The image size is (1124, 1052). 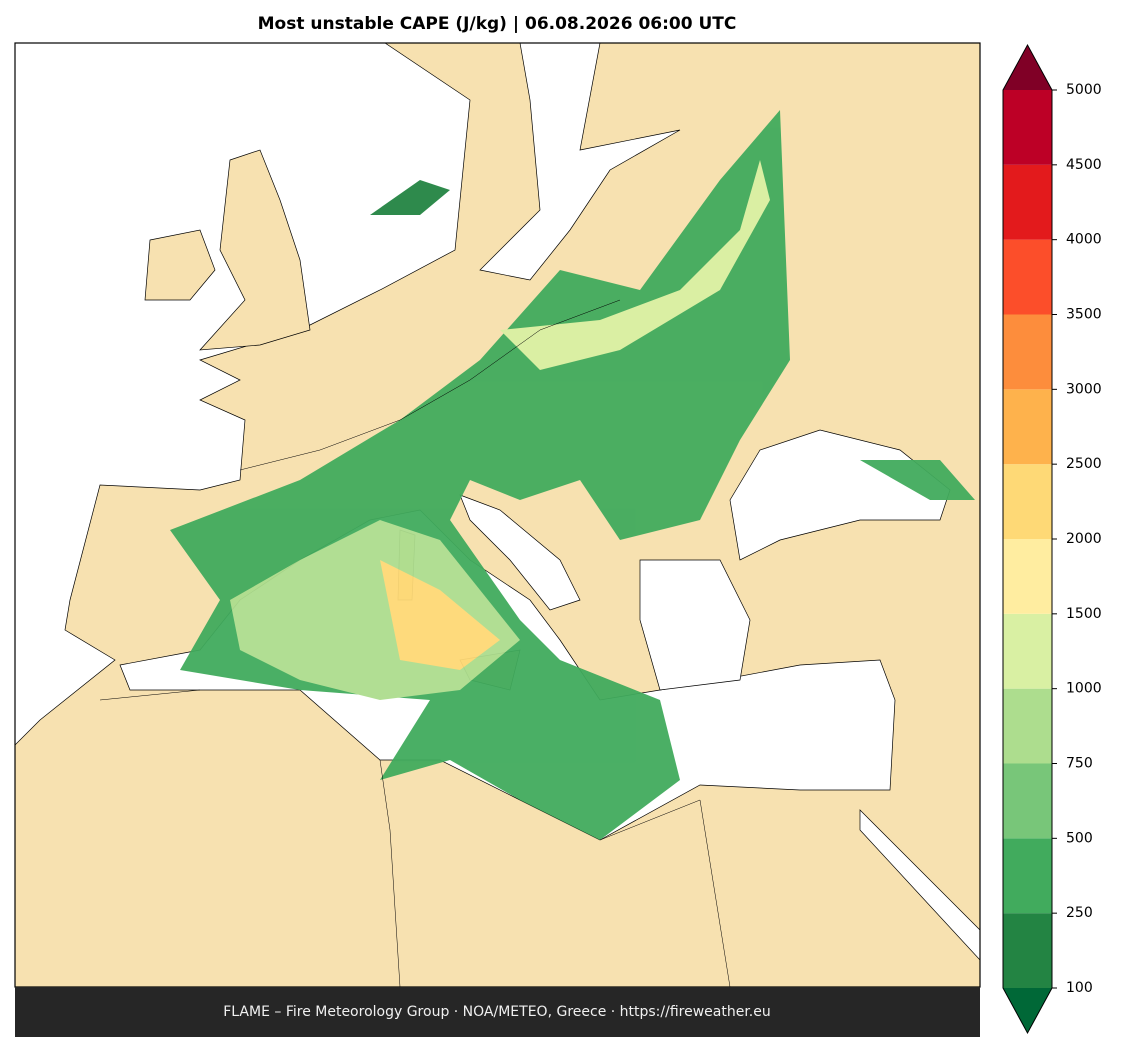 What do you see at coordinates (1027, 1010) in the screenshot?
I see `colorbar-extend-under` at bounding box center [1027, 1010].